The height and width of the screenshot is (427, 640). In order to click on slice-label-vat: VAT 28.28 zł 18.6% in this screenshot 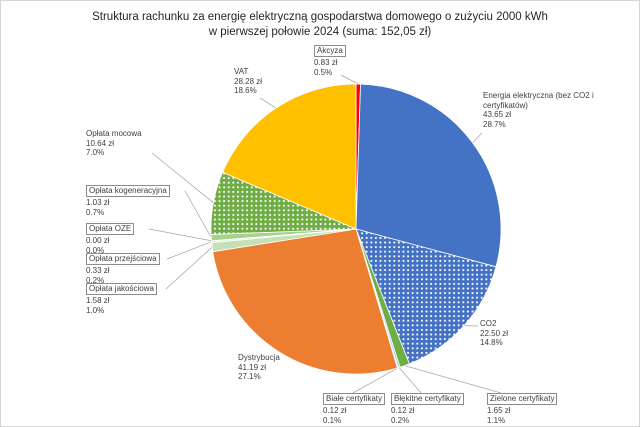, I will do `click(248, 81)`.